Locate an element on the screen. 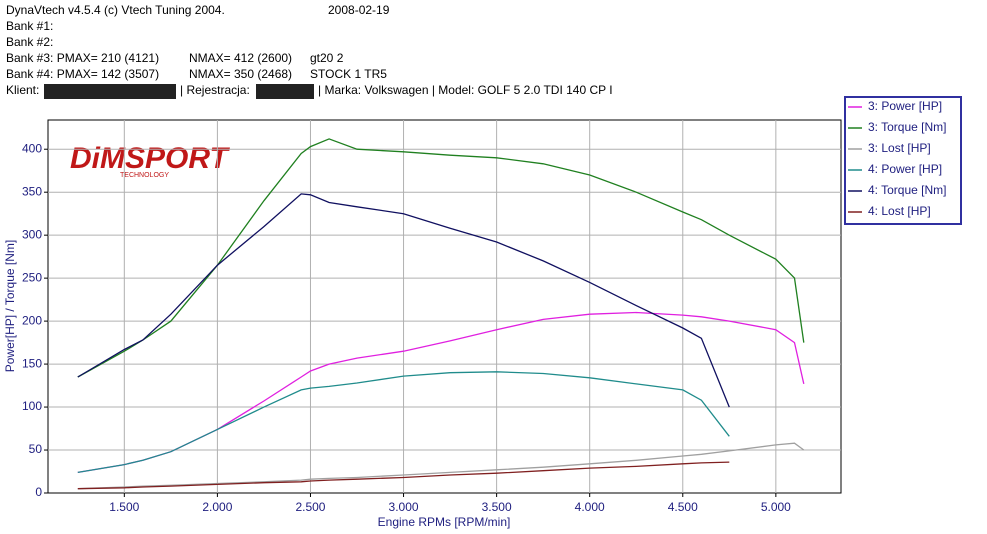 The width and height of the screenshot is (987, 534). y-tick-label: 0 is located at coordinates (38, 492).